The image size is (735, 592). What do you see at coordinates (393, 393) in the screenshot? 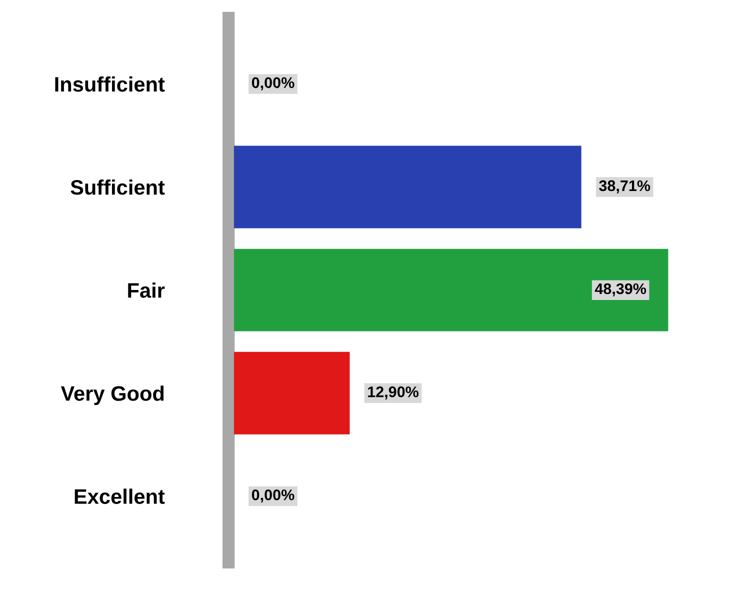
I see `data-label: 12,90%` at bounding box center [393, 393].